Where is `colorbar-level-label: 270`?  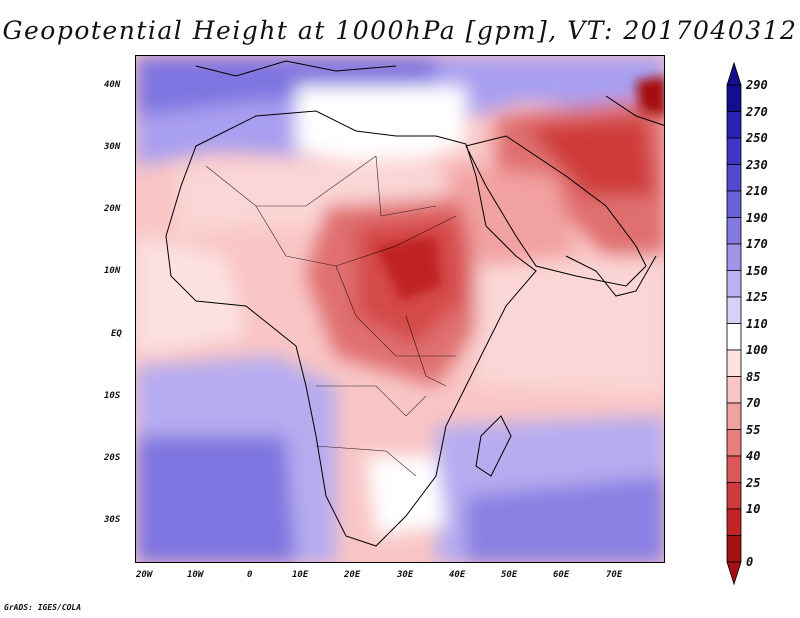
colorbar-level-label: 270 is located at coordinates (757, 111).